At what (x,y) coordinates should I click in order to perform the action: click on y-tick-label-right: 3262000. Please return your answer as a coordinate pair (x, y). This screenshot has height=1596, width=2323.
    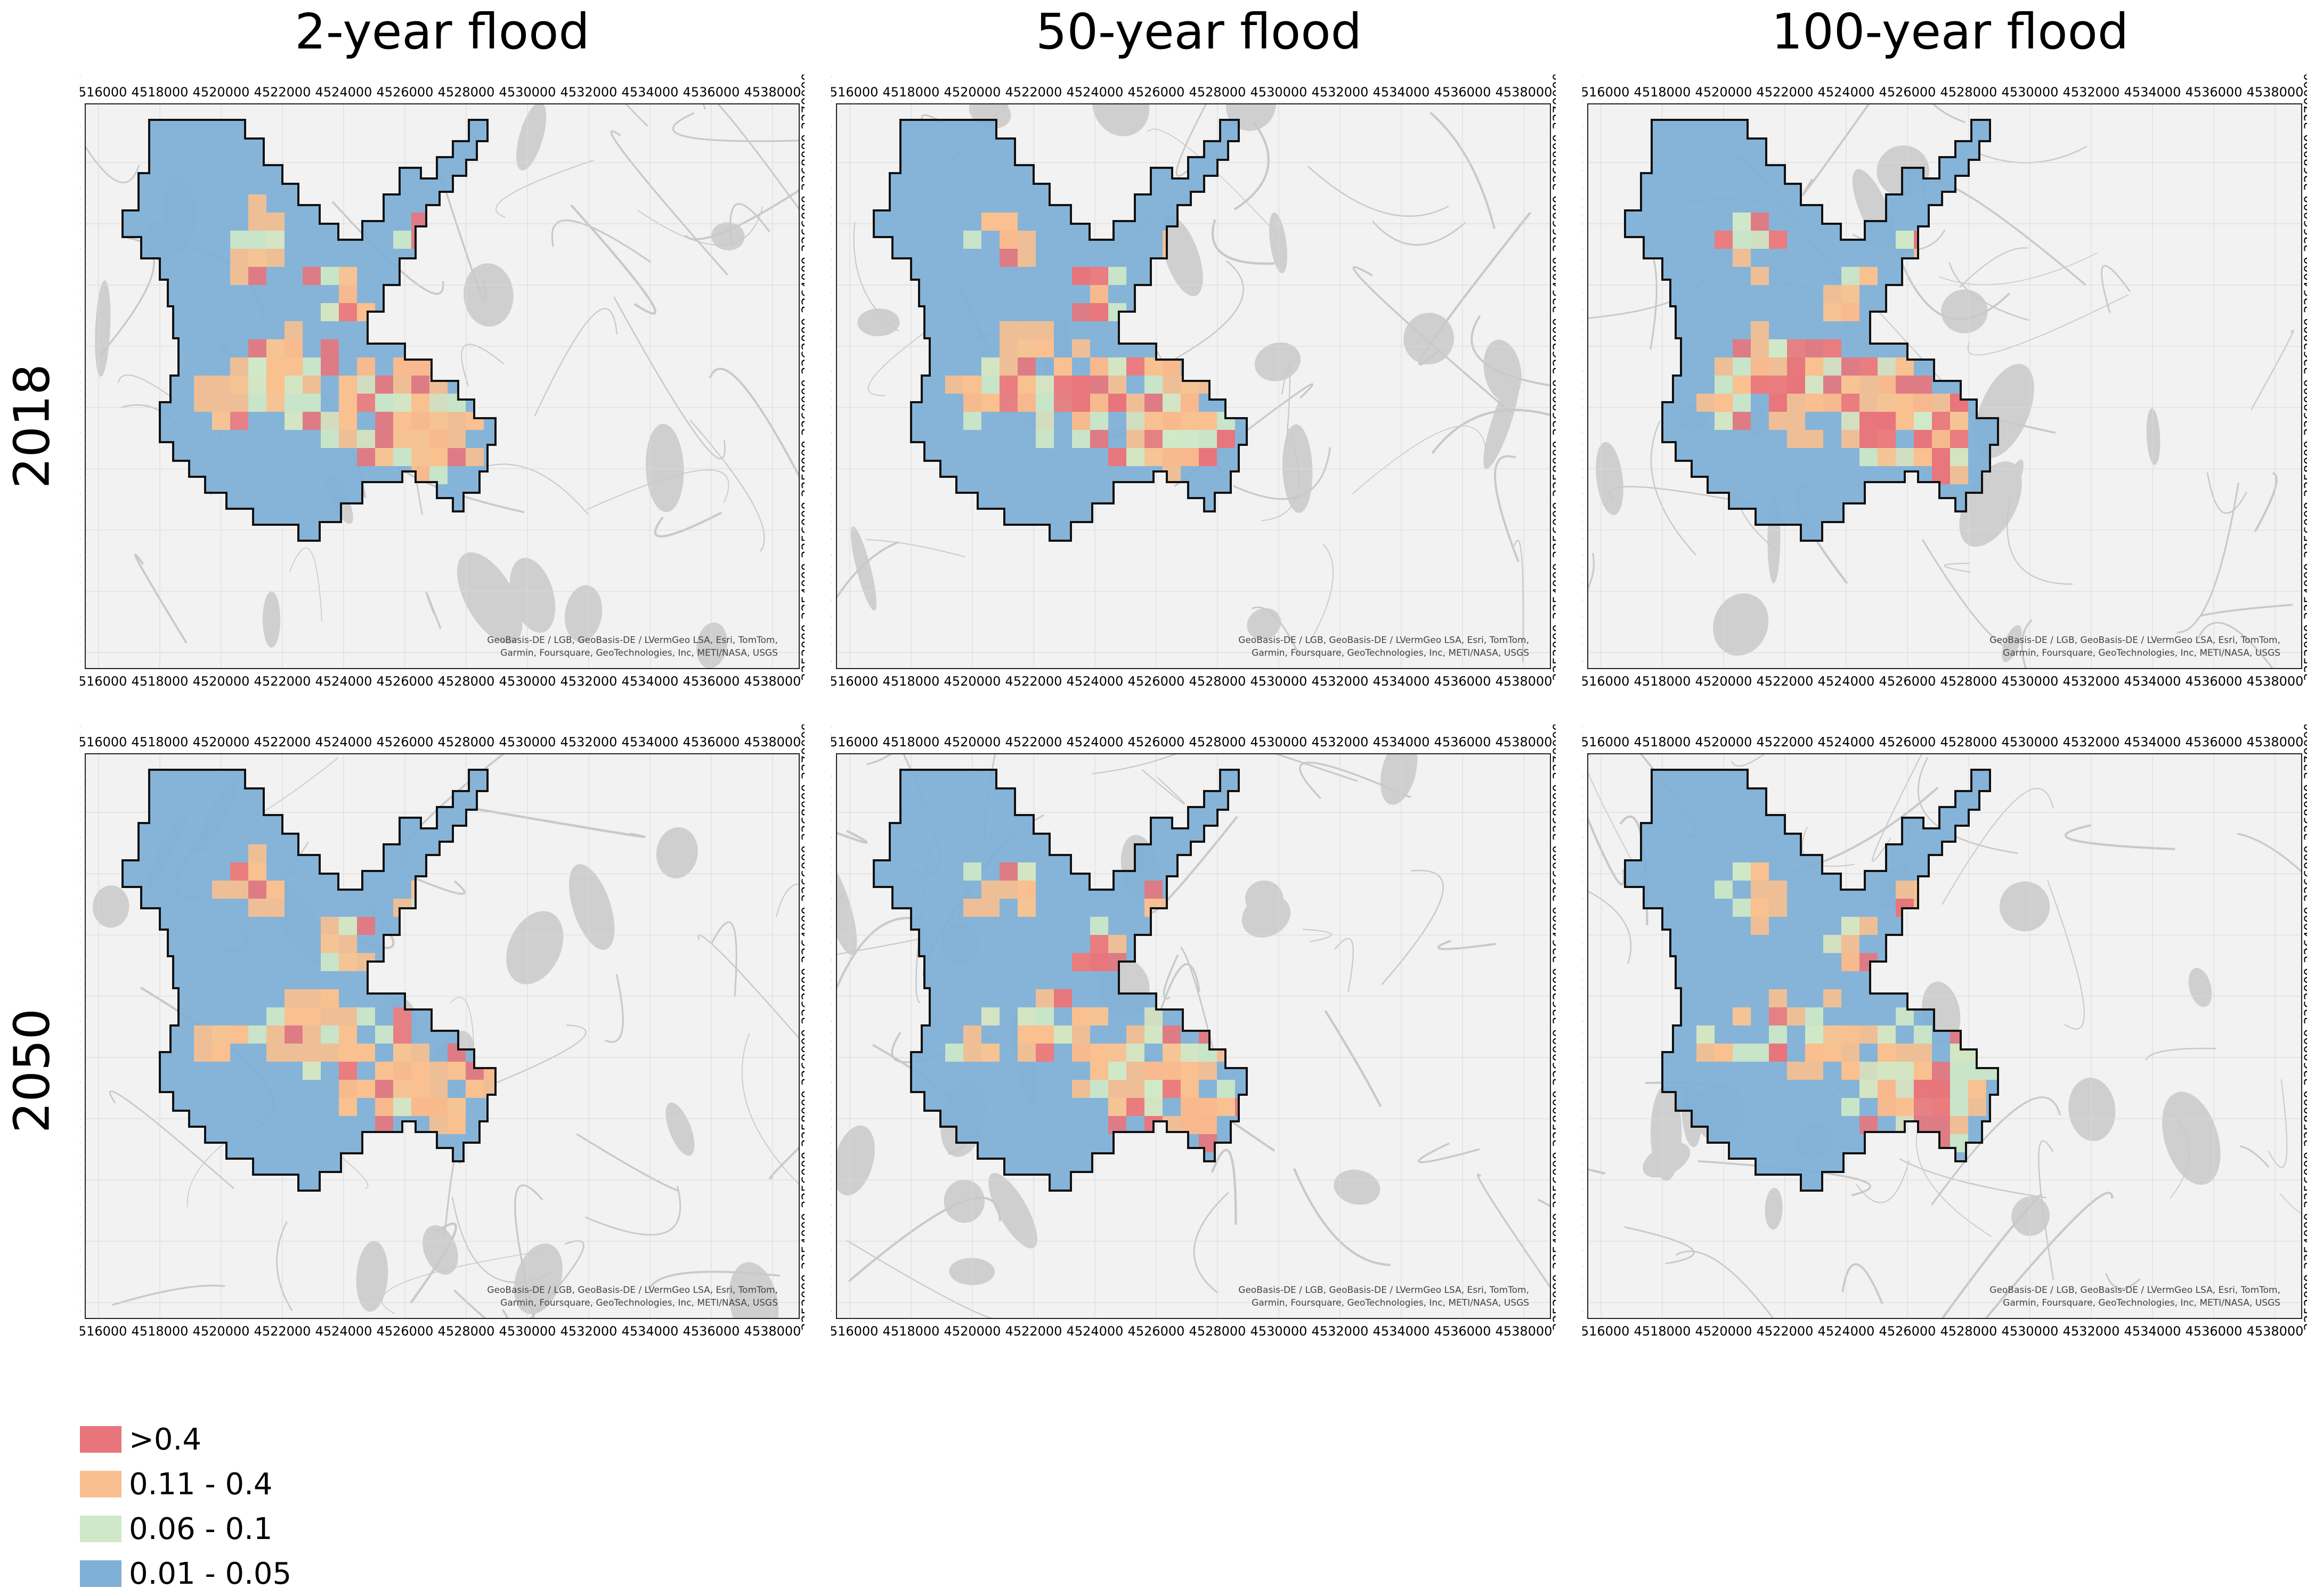
    Looking at the image, I should click on (1553, 996).